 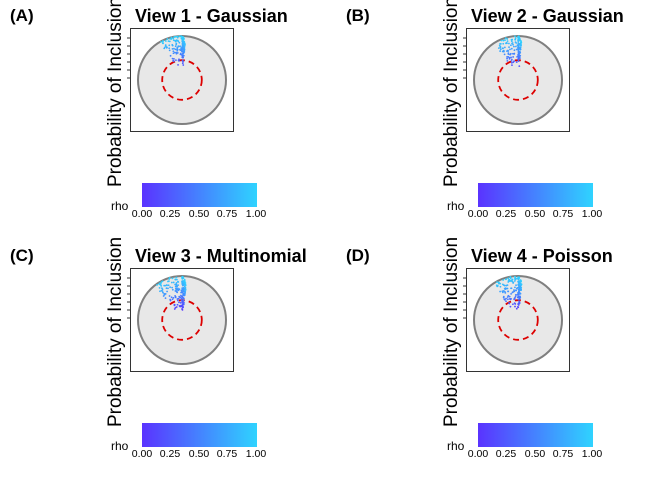 I want to click on legend-tick: 0.25, so click(x=506, y=214).